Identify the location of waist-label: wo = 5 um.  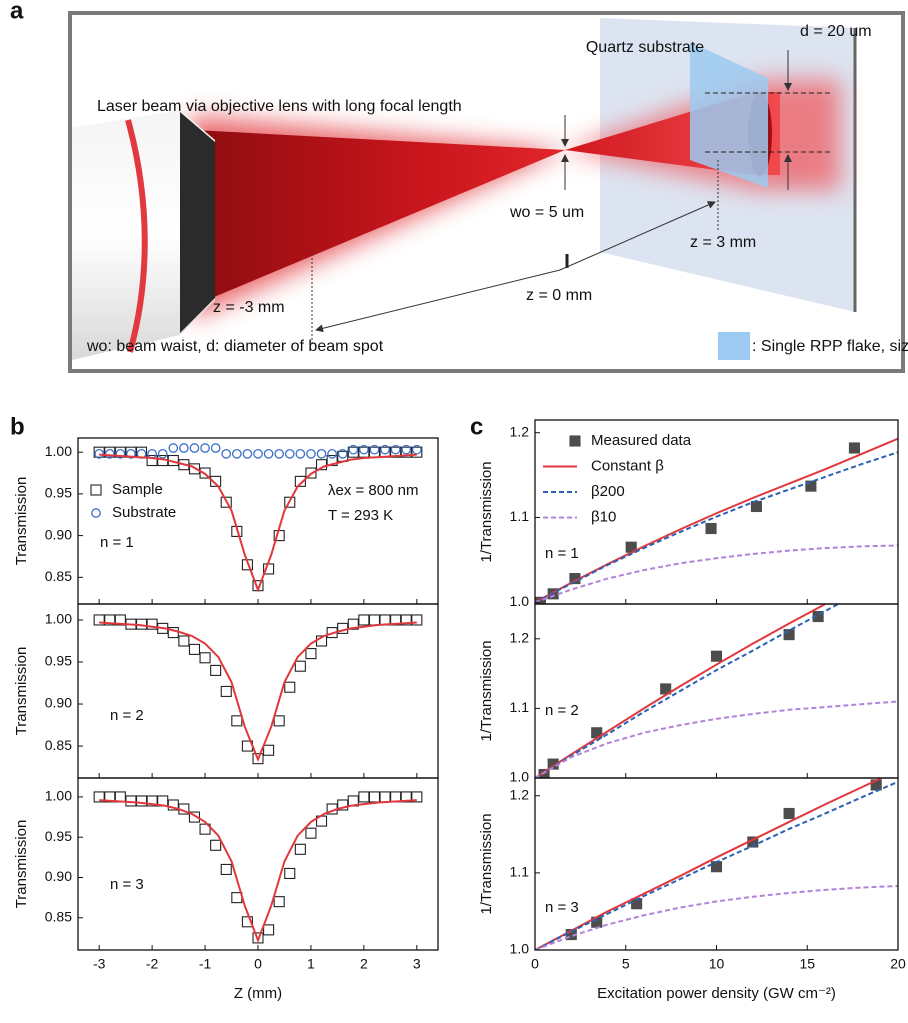
(546, 212).